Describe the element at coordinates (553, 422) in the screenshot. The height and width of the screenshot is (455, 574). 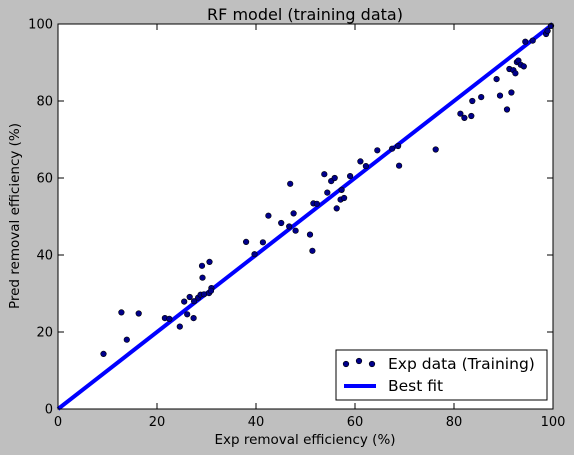
I see `x-tick-label: 100` at that location.